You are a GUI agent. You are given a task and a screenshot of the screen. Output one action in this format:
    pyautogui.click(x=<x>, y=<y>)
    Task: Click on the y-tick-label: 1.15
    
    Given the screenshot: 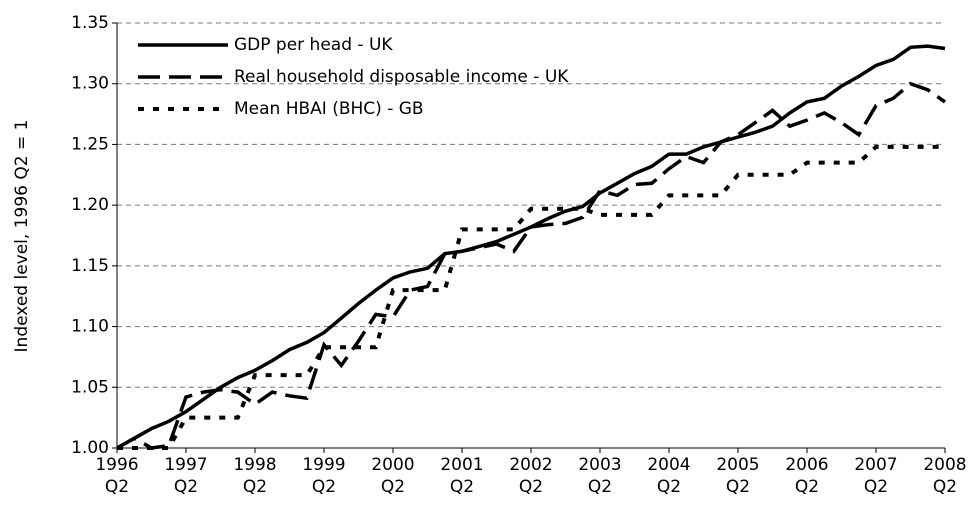 What is the action you would take?
    pyautogui.click(x=90, y=266)
    